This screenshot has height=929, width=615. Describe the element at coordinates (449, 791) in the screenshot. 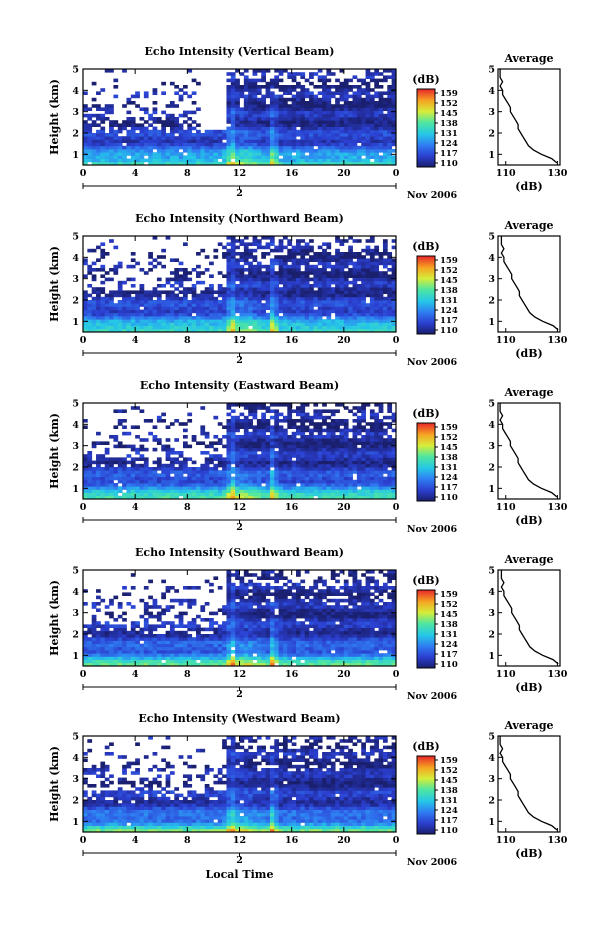

I see `colorbar-tick-label: 138` at that location.